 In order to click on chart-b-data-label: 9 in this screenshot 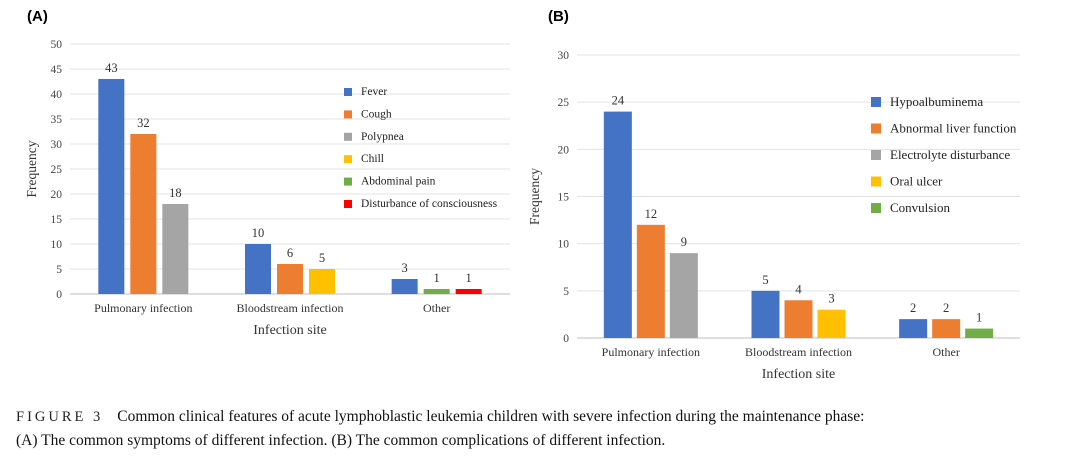, I will do `click(684, 242)`.